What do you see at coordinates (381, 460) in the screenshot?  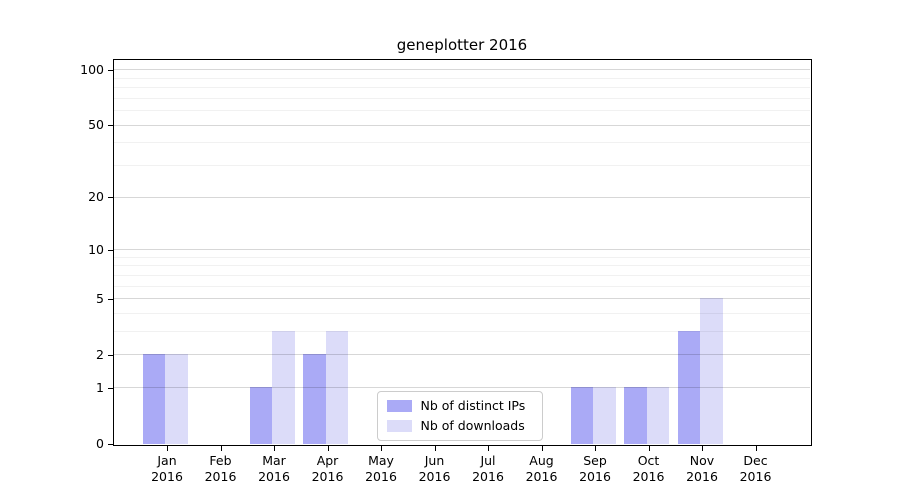 I see `x-tick-month: May` at bounding box center [381, 460].